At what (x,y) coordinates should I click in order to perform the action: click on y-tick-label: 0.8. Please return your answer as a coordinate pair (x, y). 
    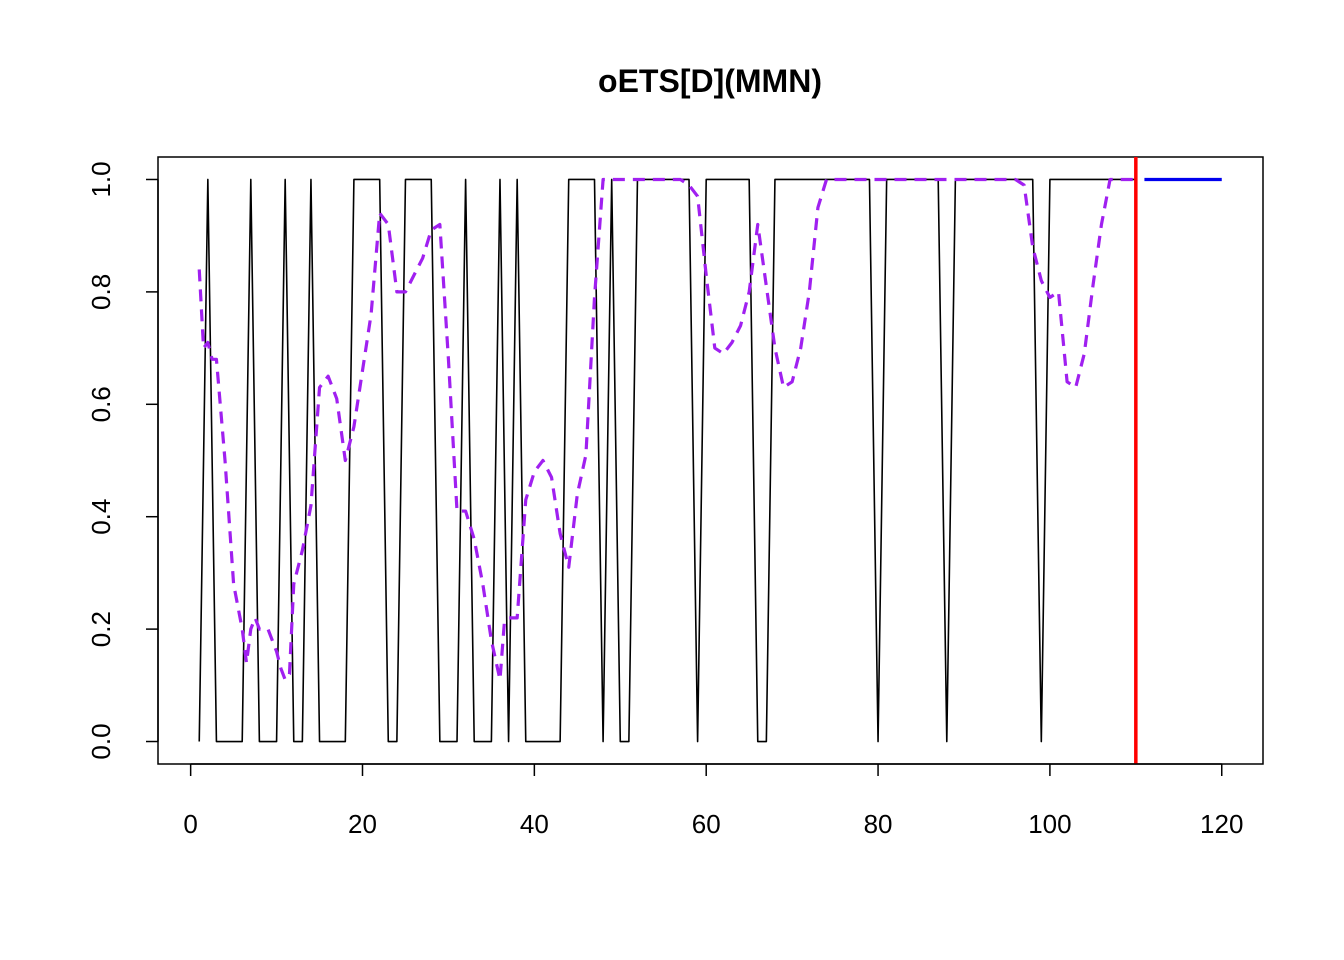
    Looking at the image, I should click on (101, 292).